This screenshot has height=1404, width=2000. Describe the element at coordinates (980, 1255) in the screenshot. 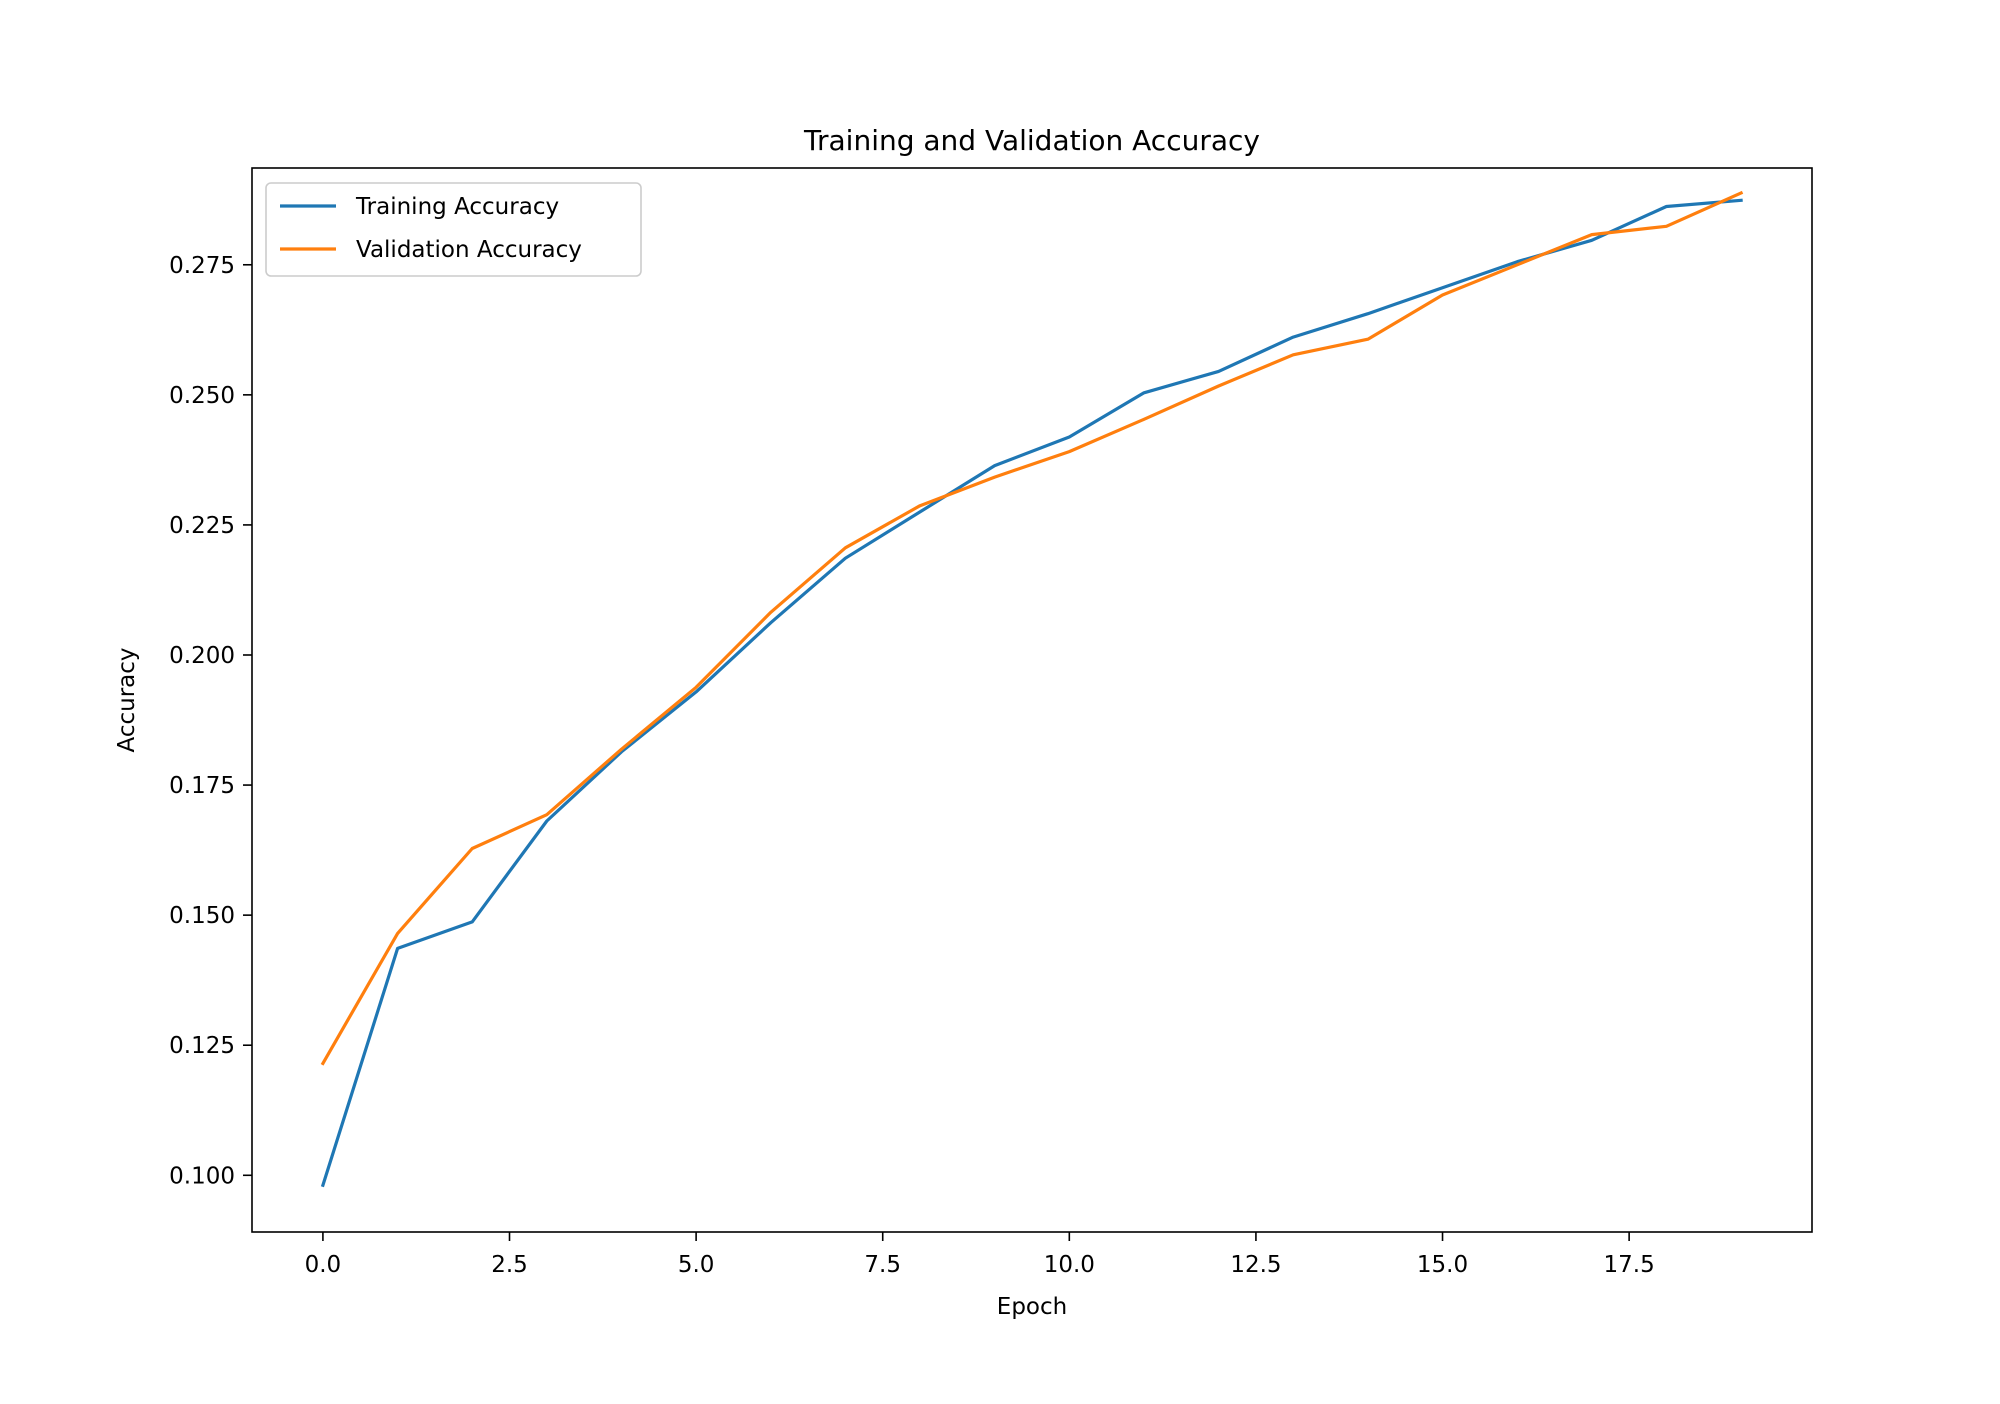

I see `x-axis-ticks: 0.0 2.5 5.0 7.5 10.0 12.5 15.0 17.5` at that location.